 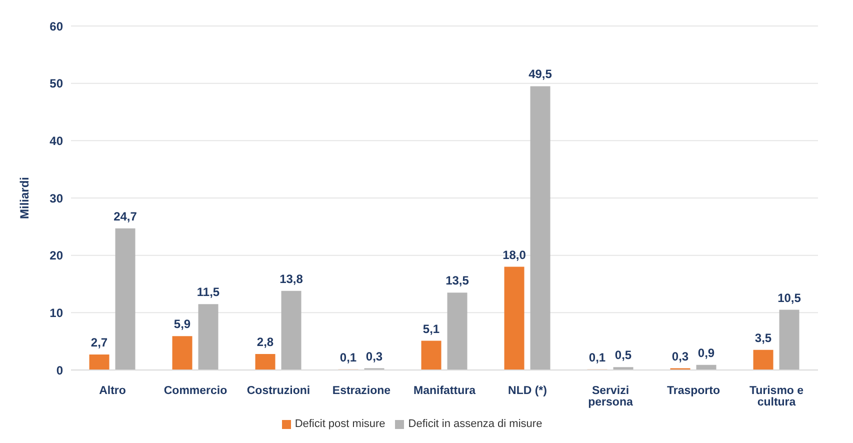 What do you see at coordinates (431, 329) in the screenshot?
I see `data-label: 5,1` at bounding box center [431, 329].